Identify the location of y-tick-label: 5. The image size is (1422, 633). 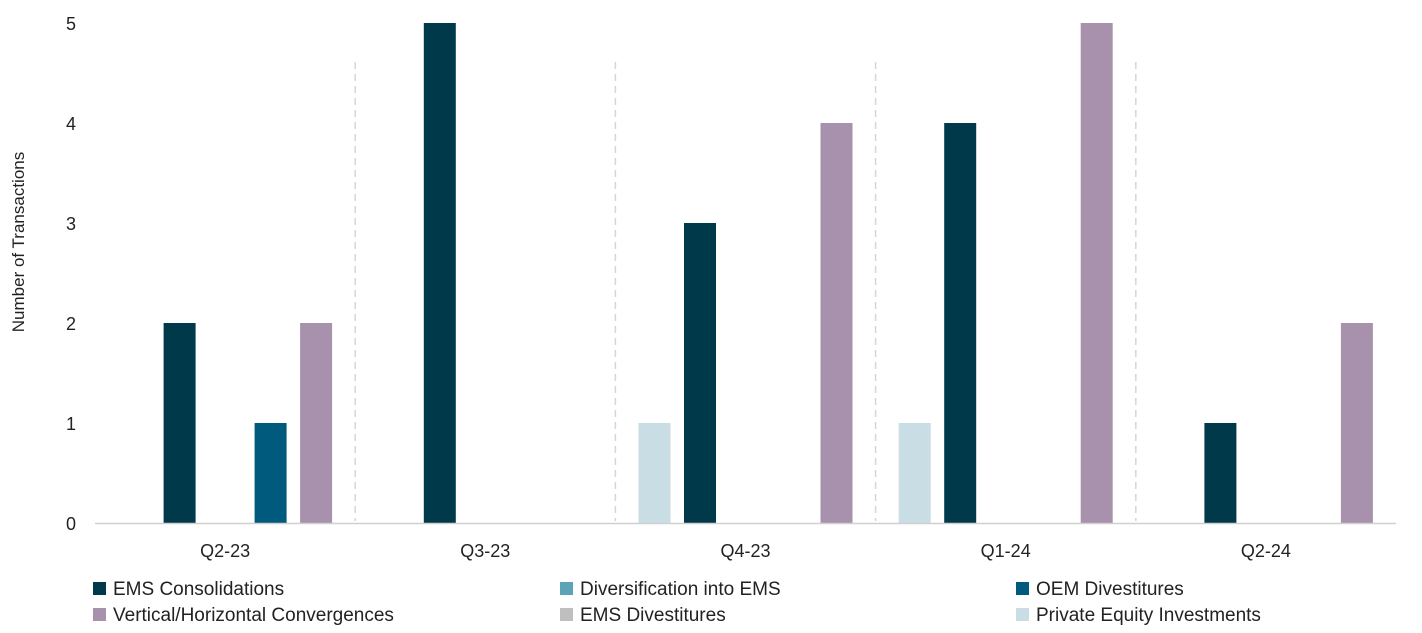
(71, 24).